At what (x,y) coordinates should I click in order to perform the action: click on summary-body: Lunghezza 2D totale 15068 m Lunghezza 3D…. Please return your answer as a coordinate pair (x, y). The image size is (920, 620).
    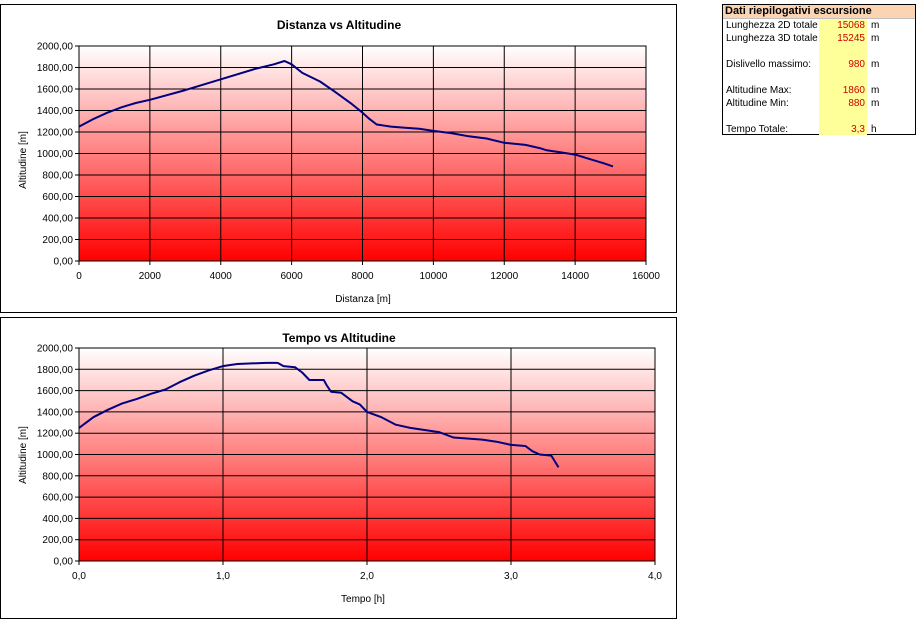
    Looking at the image, I should click on (819, 77).